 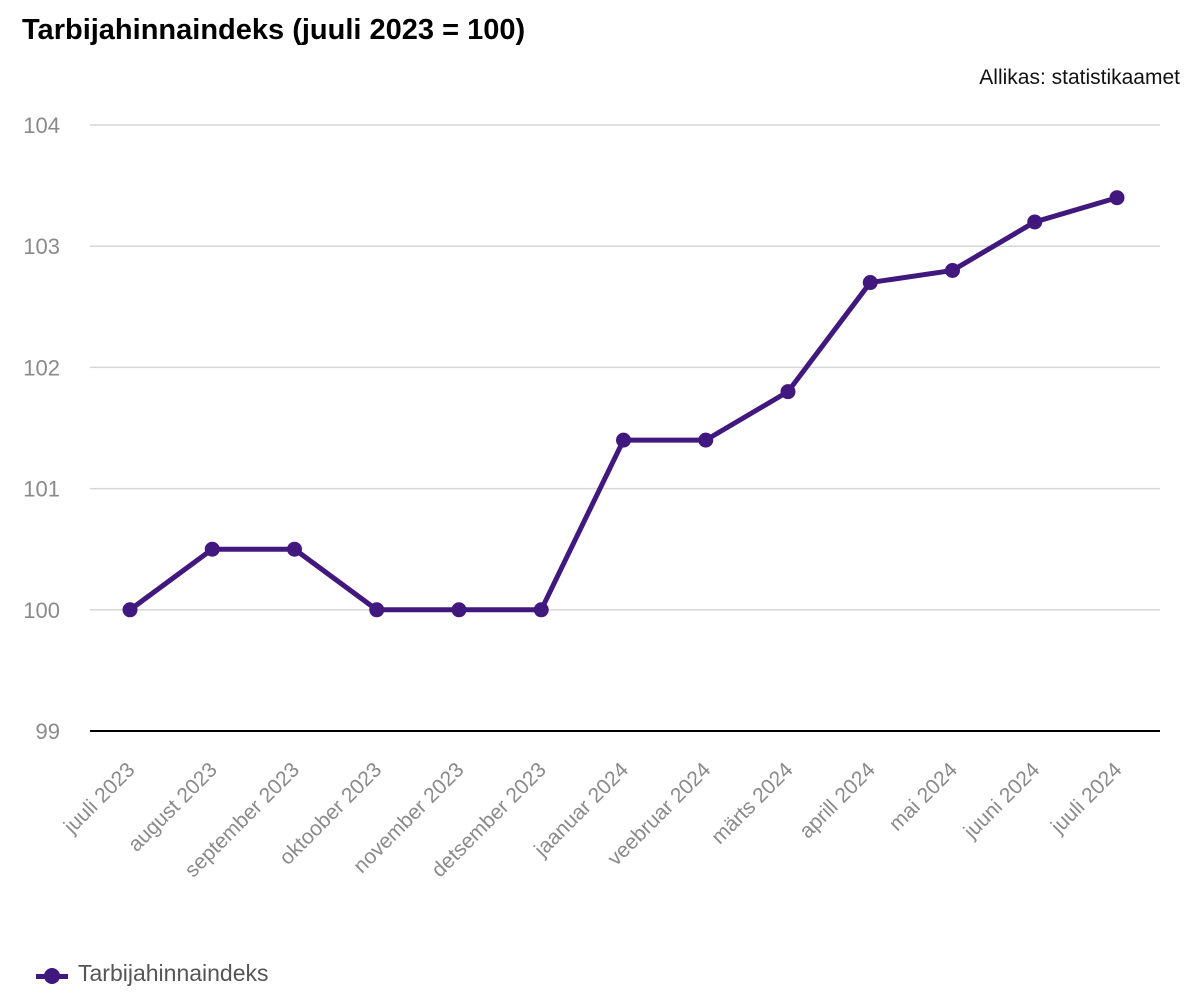 What do you see at coordinates (173, 972) in the screenshot?
I see `legend-label: Tarbijahinnaindeks` at bounding box center [173, 972].